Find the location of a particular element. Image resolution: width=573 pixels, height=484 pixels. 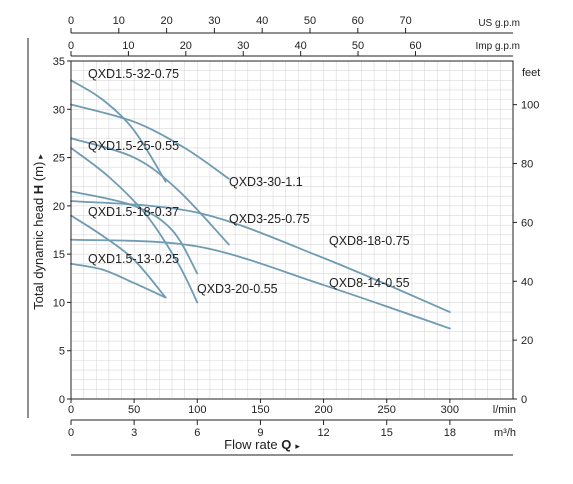

us-gpm-tick-label: 0 is located at coordinates (71, 21).